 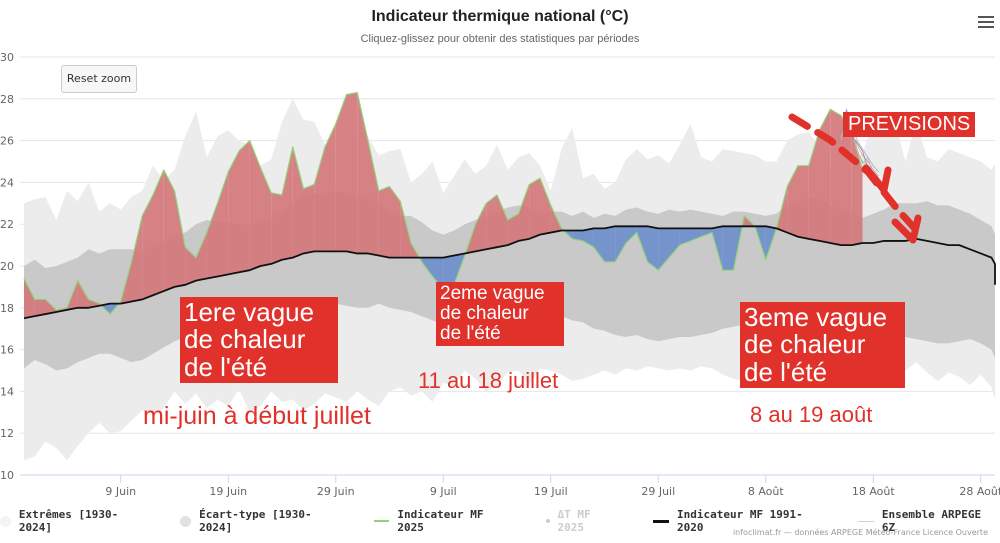 What do you see at coordinates (822, 345) in the screenshot?
I see `wave3-label-box: 3eme vague de chaleur de l'été` at bounding box center [822, 345].